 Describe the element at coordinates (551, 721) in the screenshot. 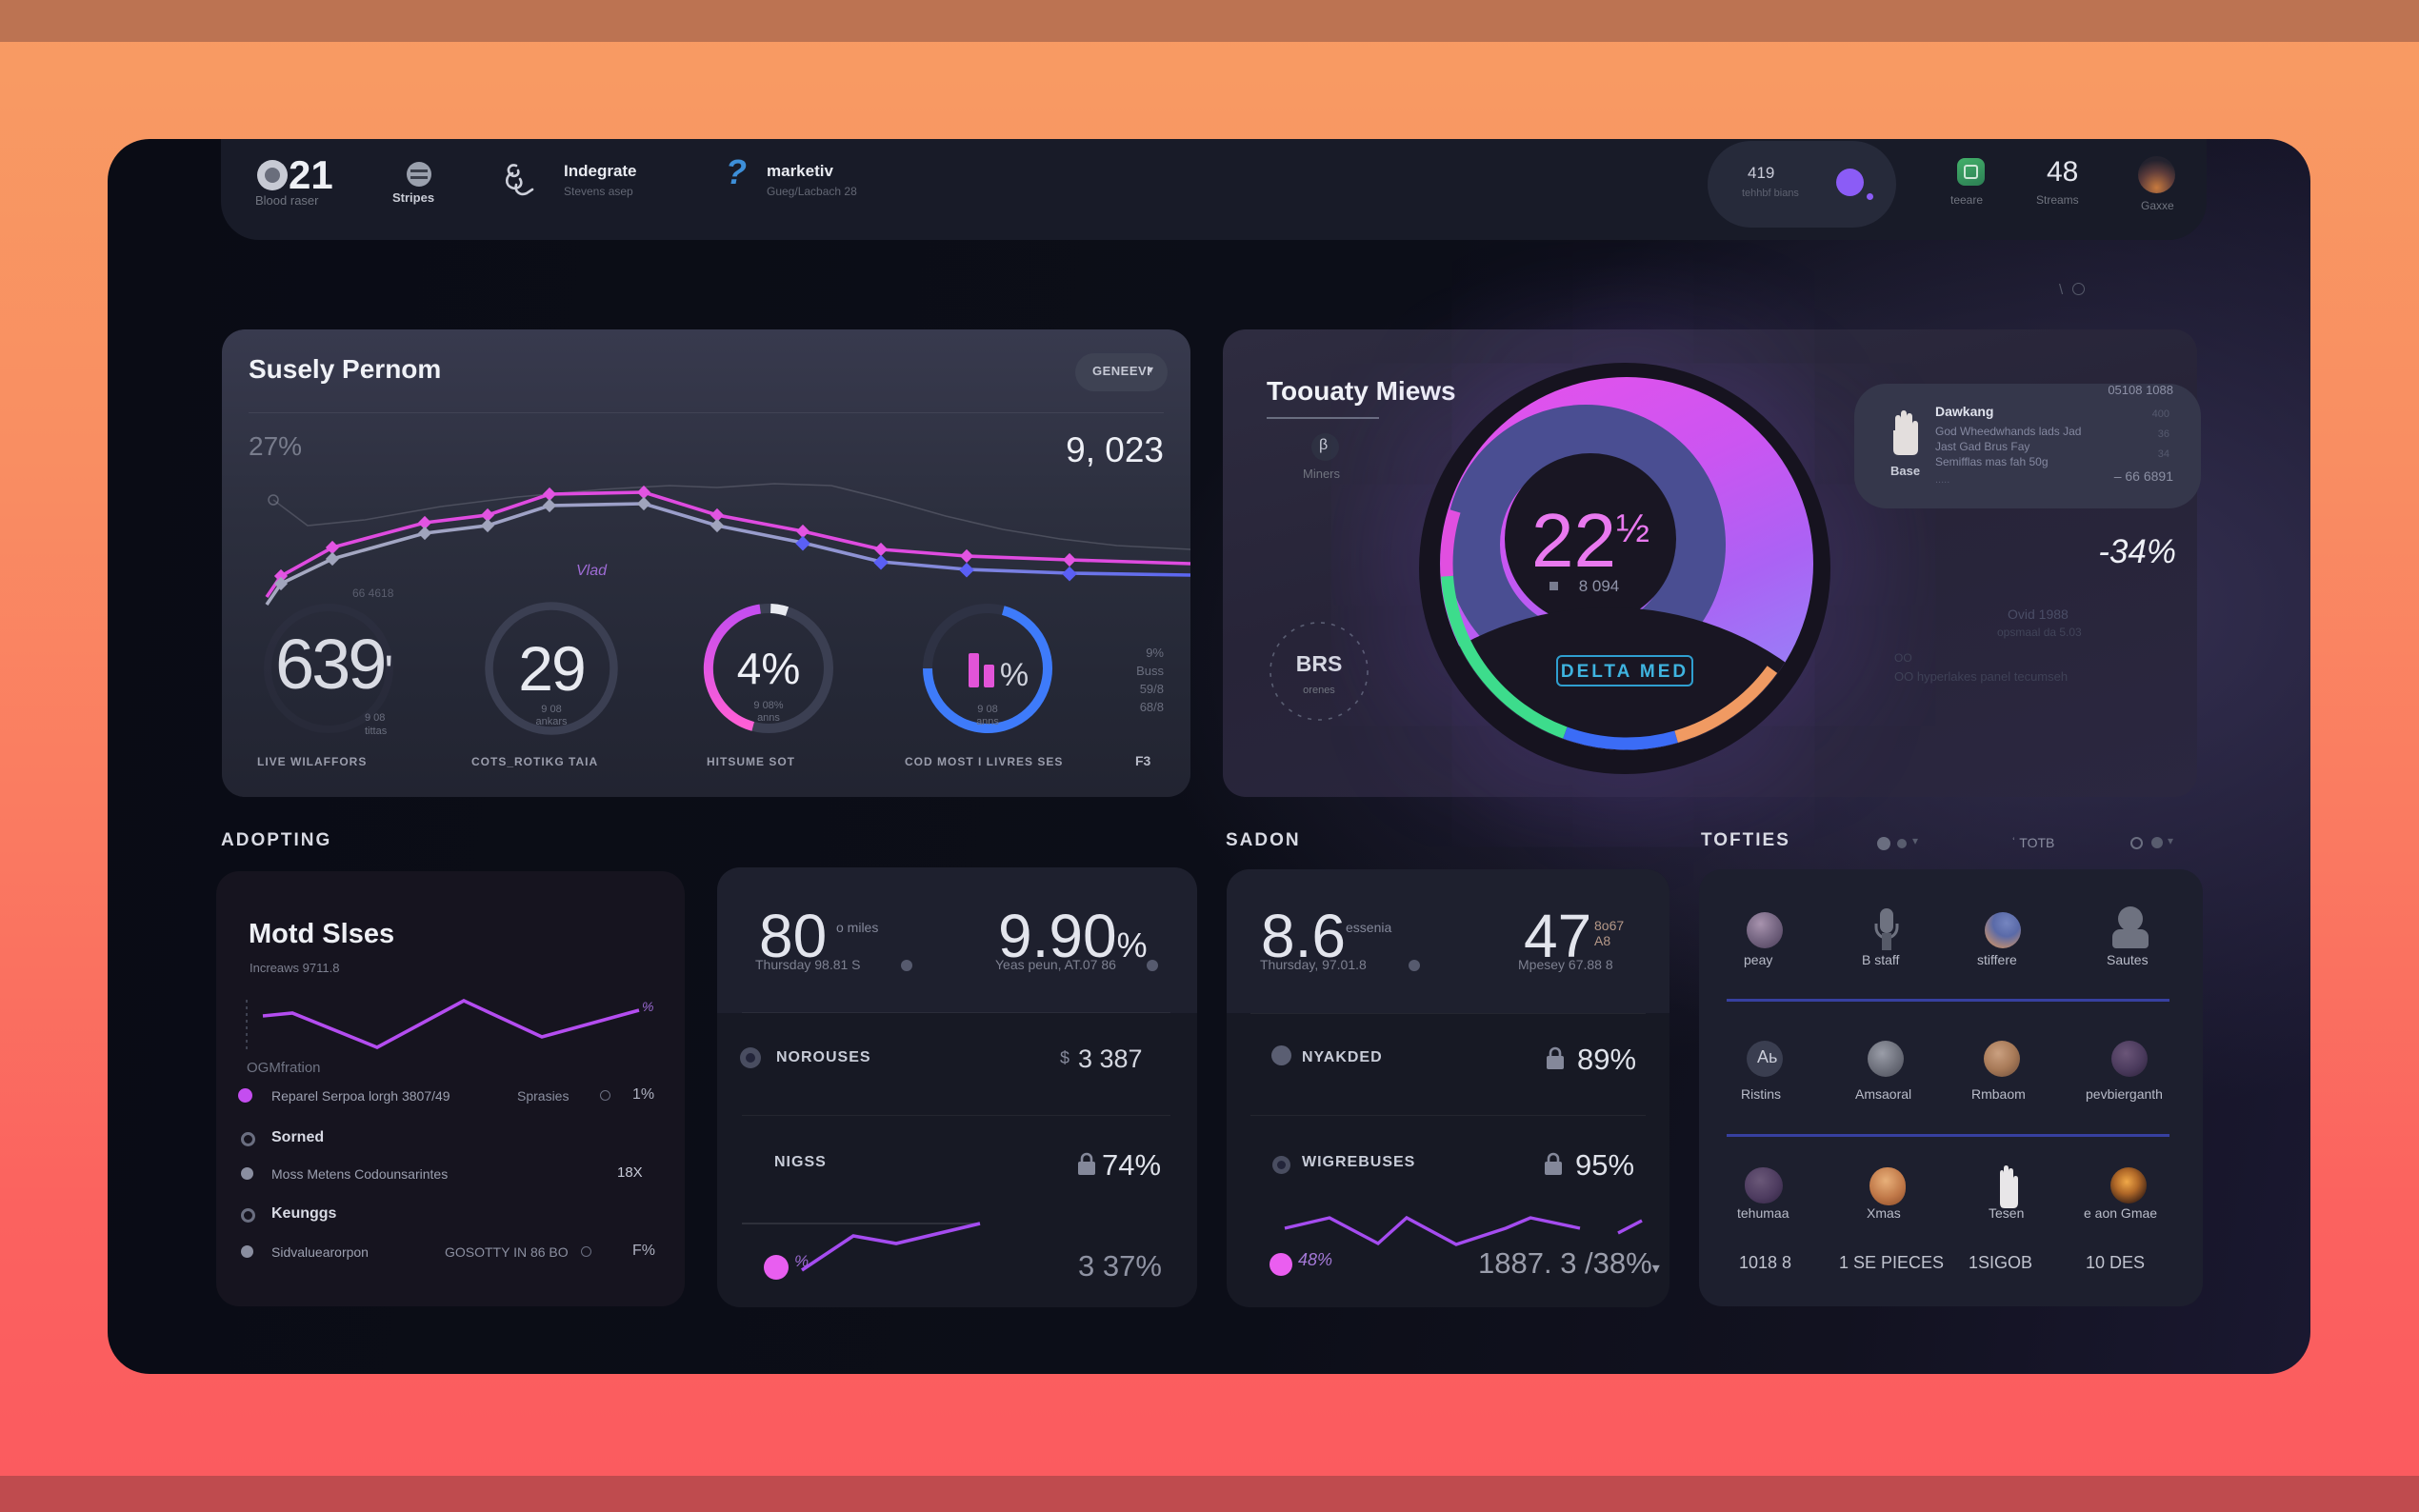

I see `svg-text: ankars` at that location.